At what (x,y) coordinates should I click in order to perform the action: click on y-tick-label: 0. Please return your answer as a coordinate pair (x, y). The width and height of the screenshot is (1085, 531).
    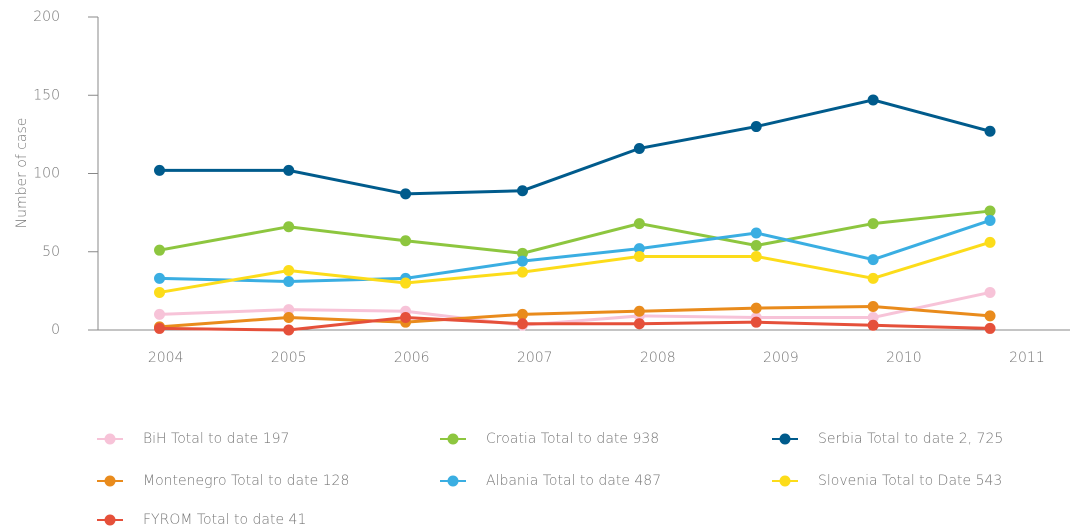
    Looking at the image, I should click on (55, 330).